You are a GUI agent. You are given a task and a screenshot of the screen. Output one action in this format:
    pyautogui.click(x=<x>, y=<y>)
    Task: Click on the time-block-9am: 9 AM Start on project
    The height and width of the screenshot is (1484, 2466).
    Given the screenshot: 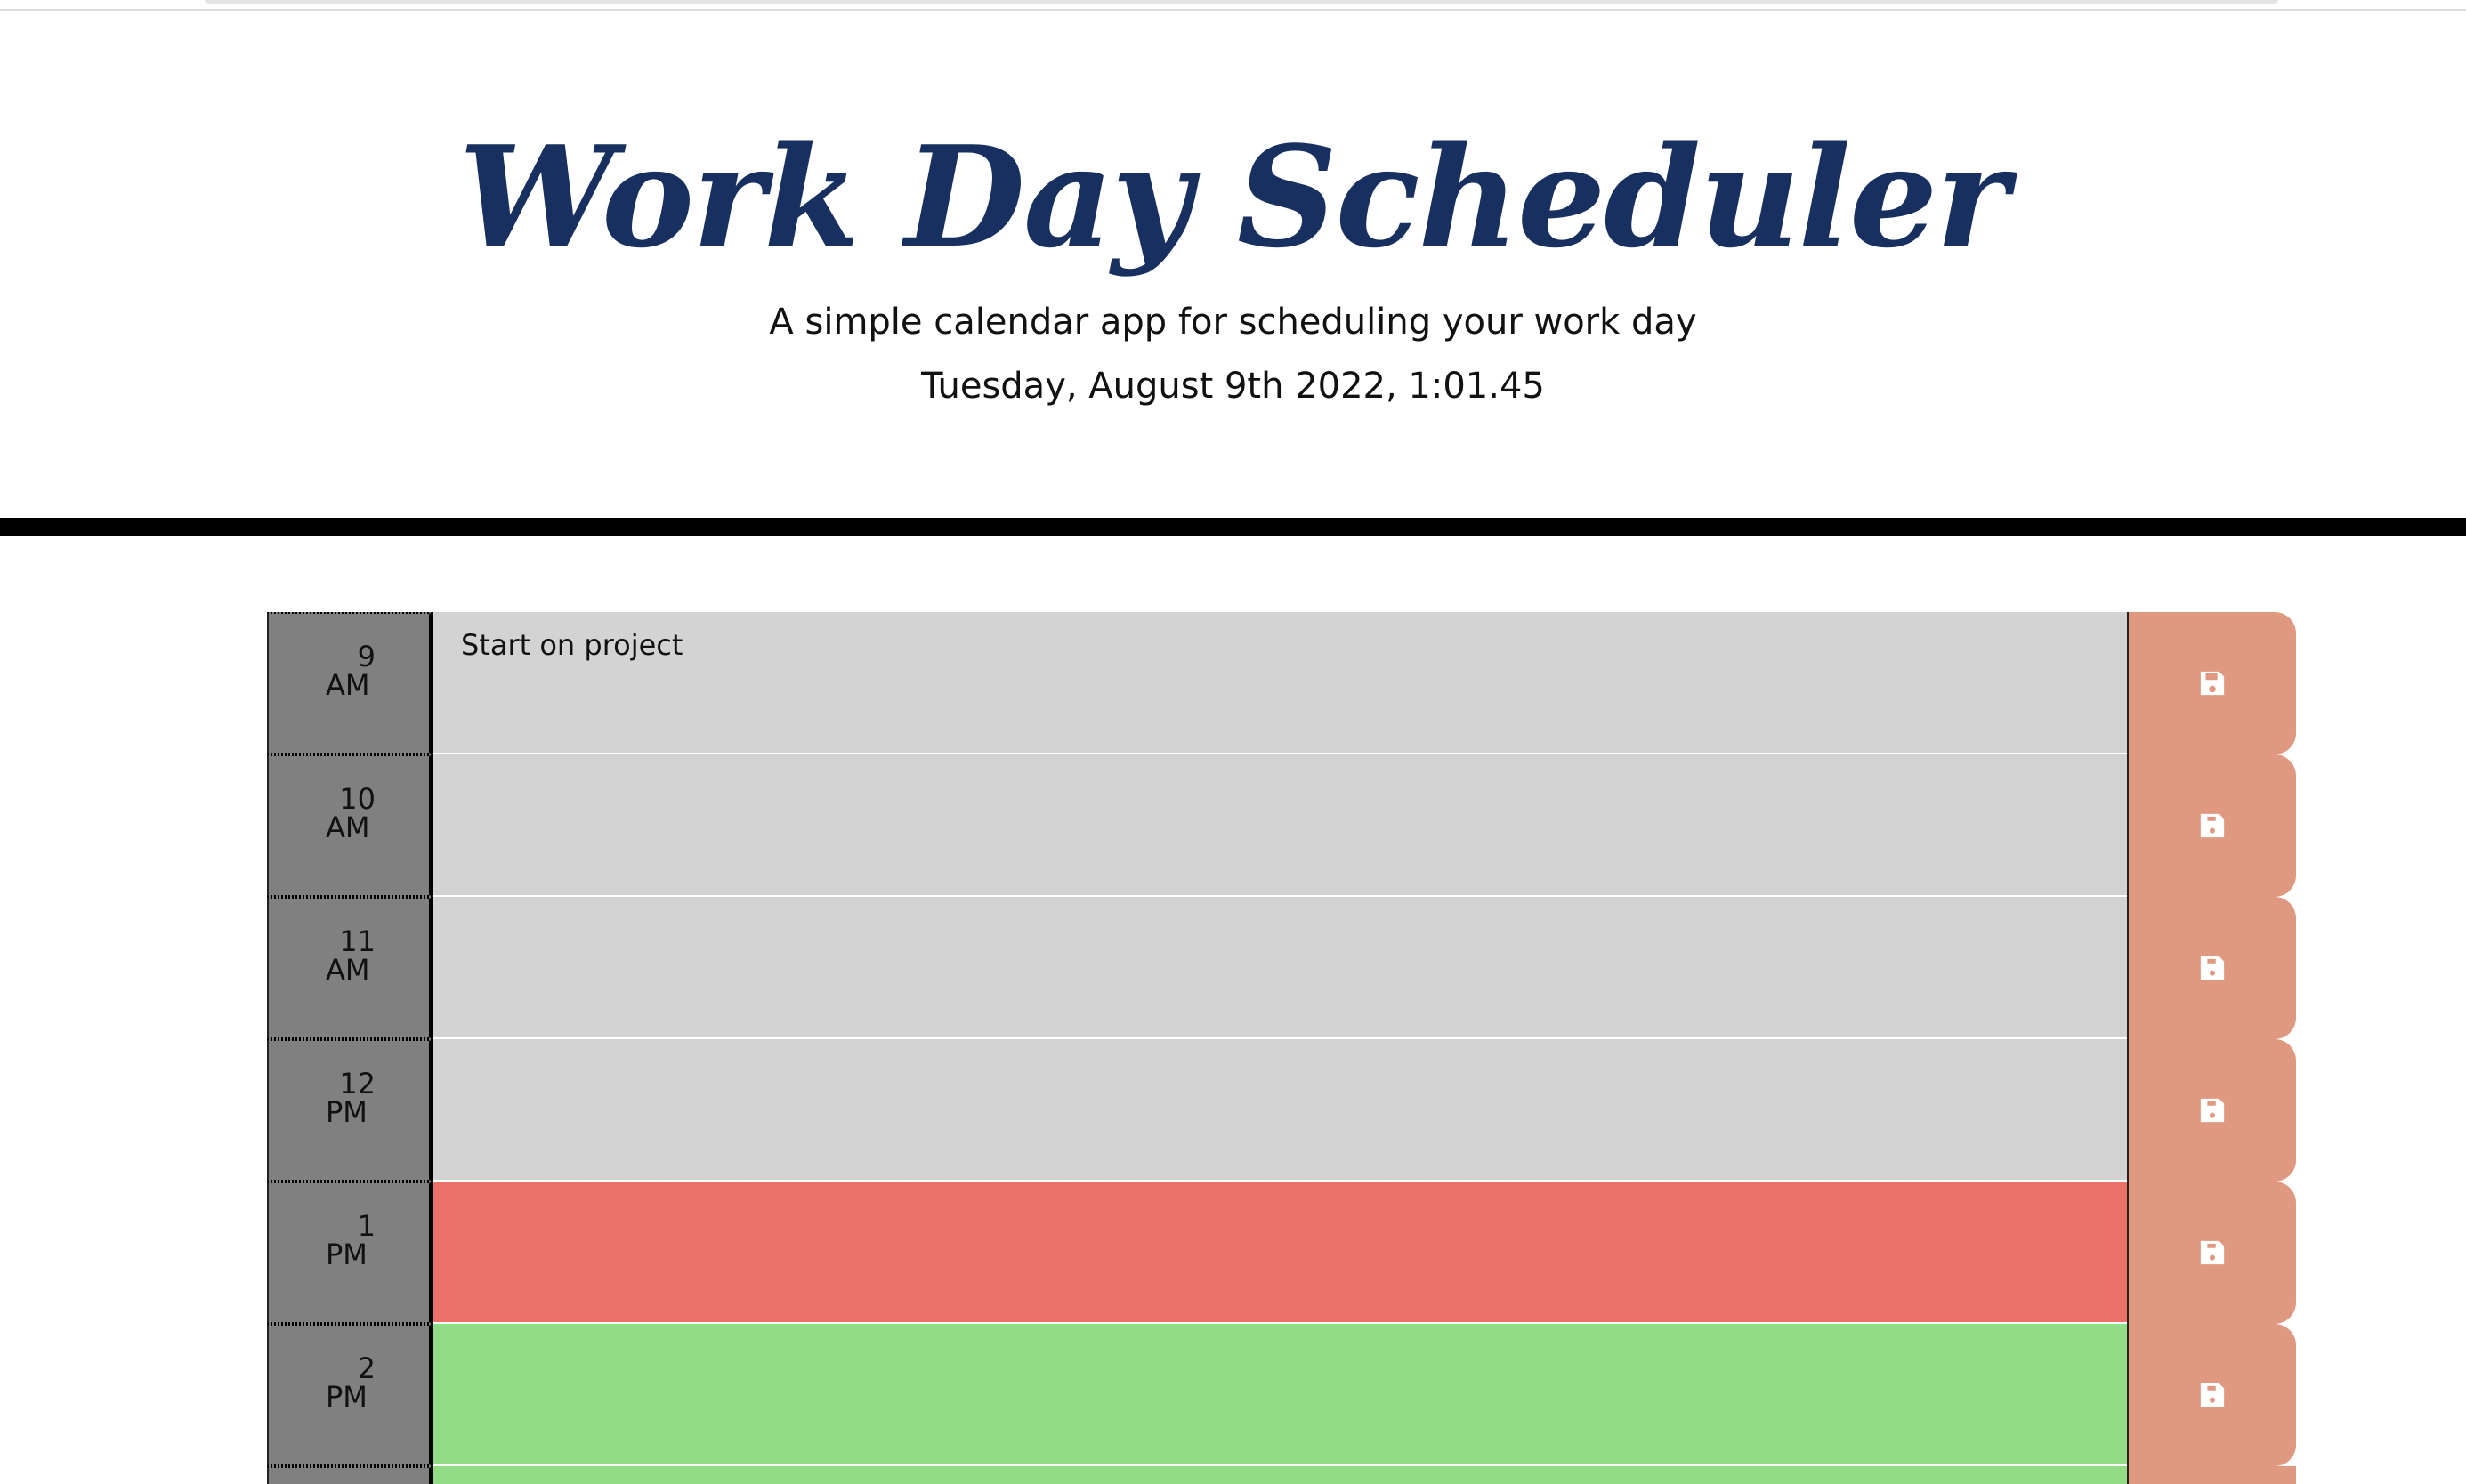 What is the action you would take?
    pyautogui.click(x=1281, y=683)
    